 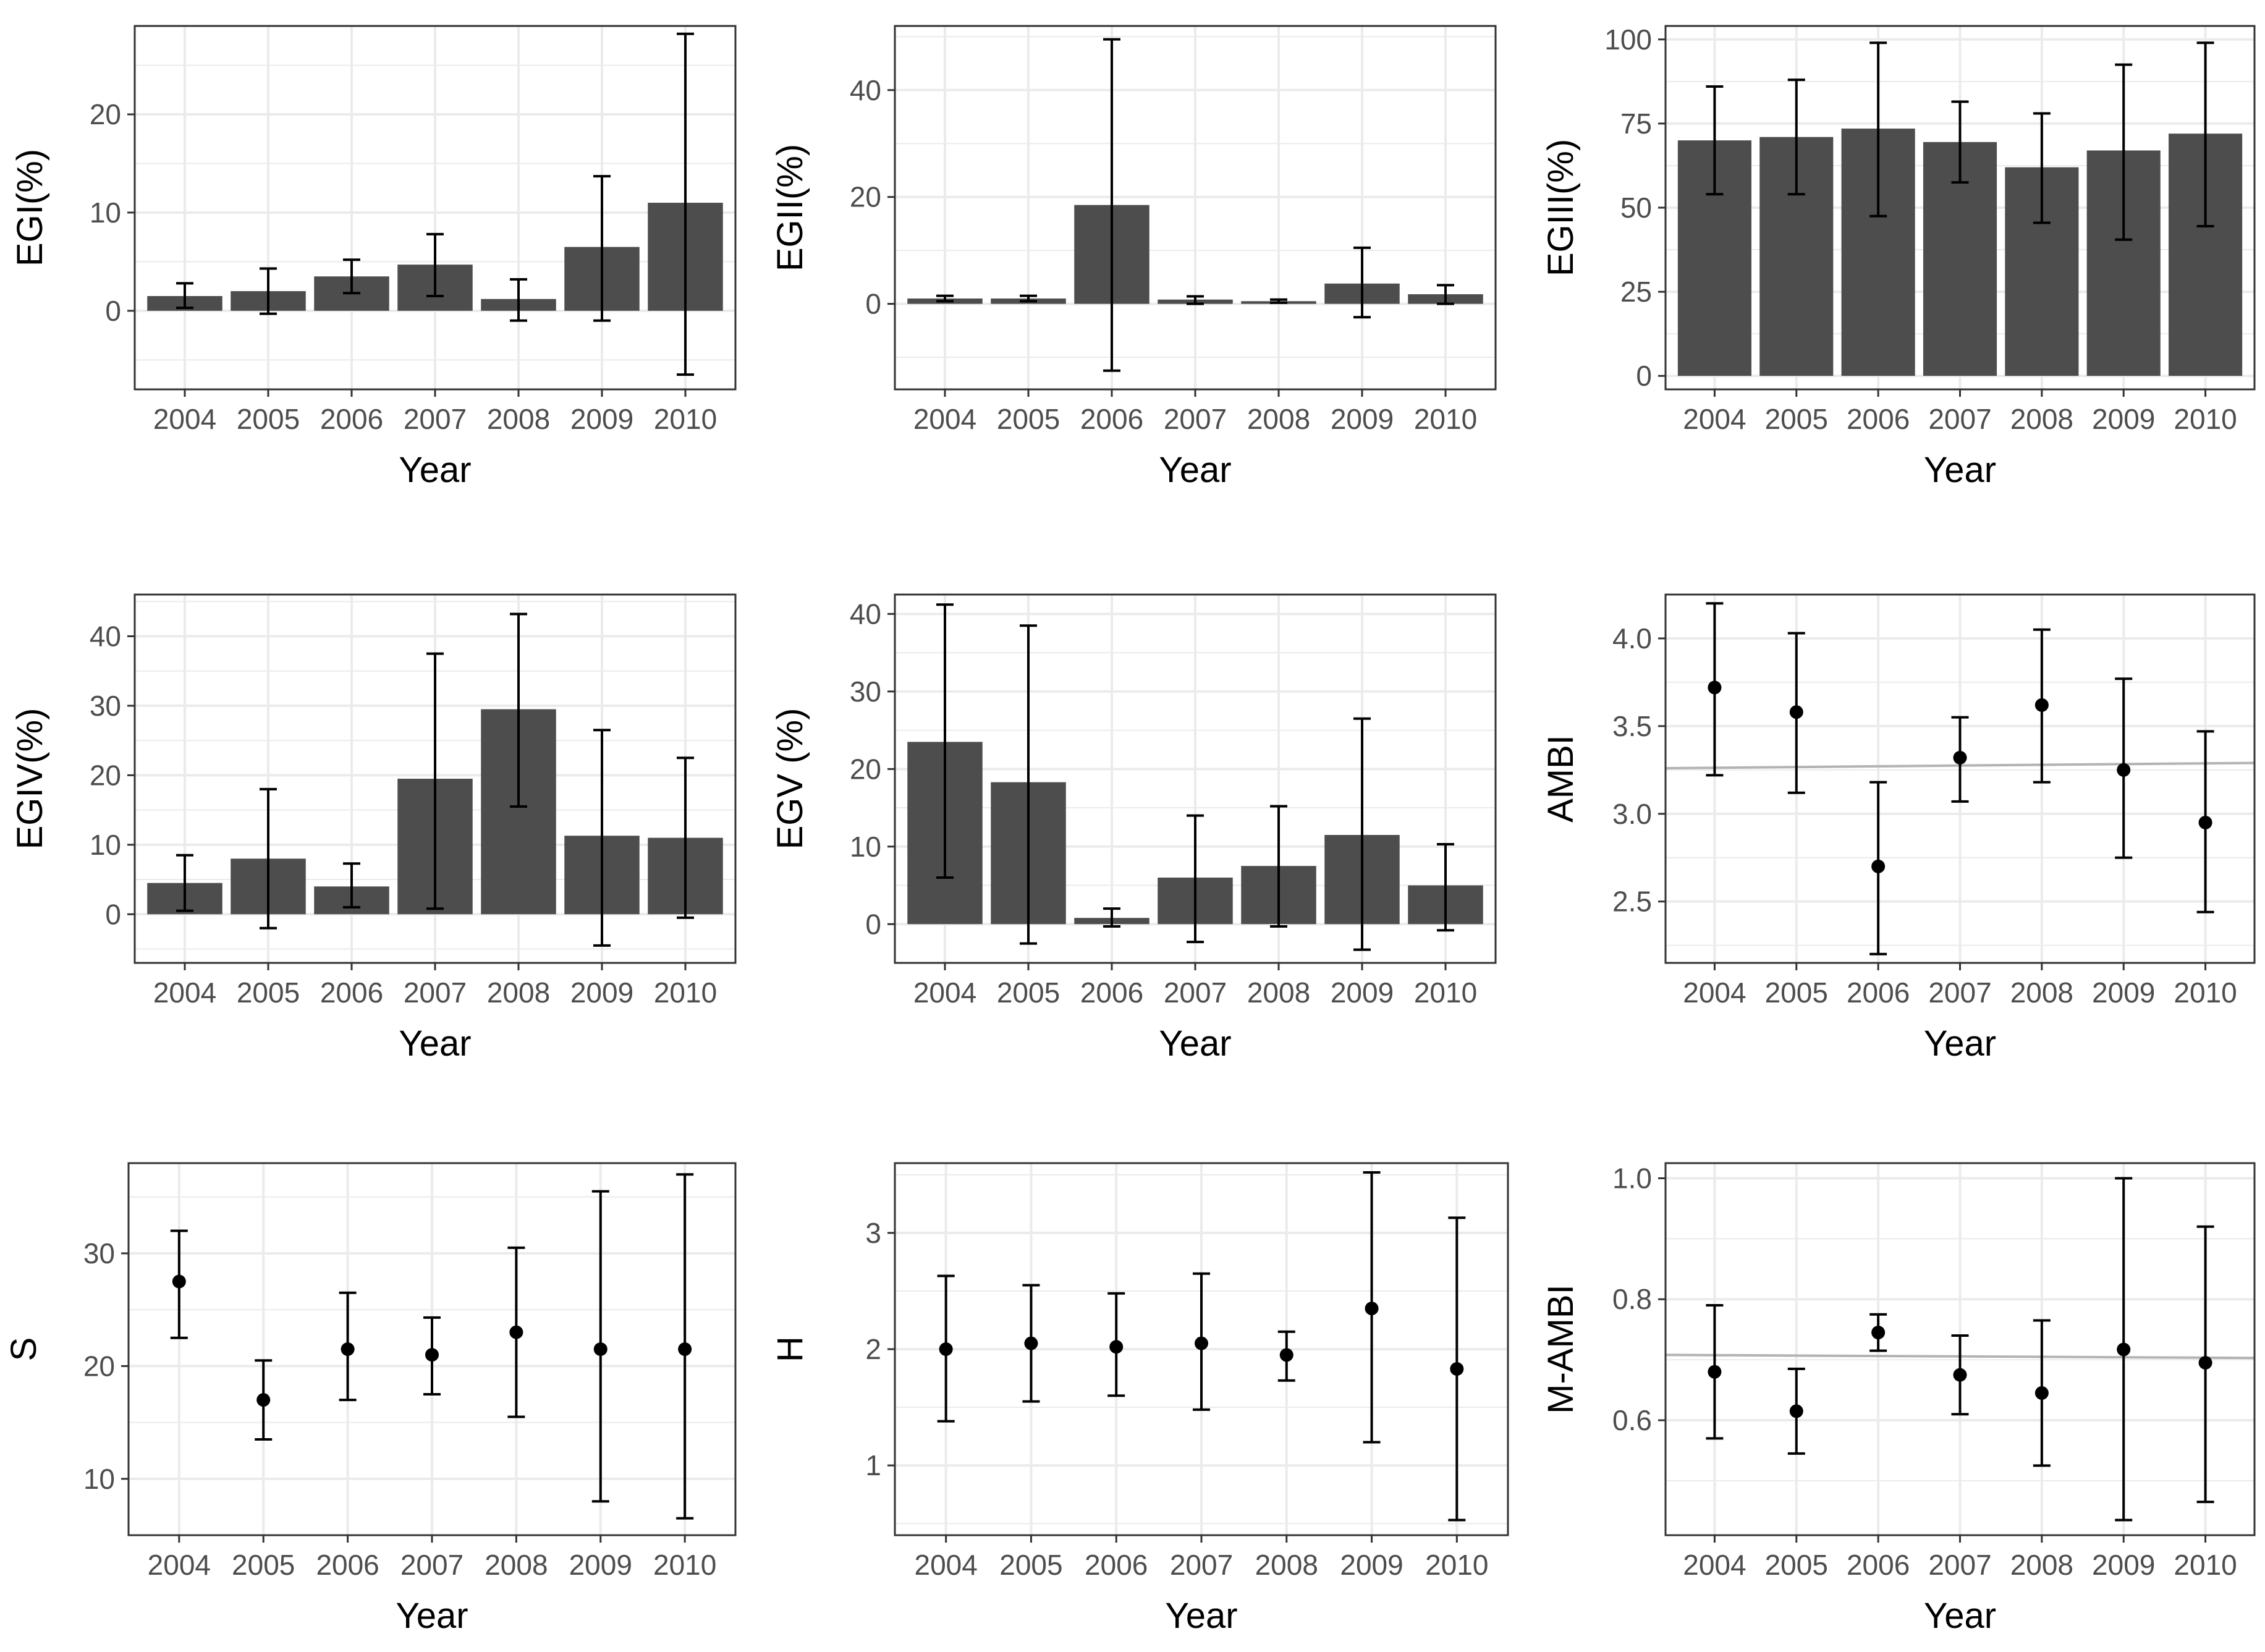 I want to click on y-axis-title: EGI(%), so click(x=30, y=207).